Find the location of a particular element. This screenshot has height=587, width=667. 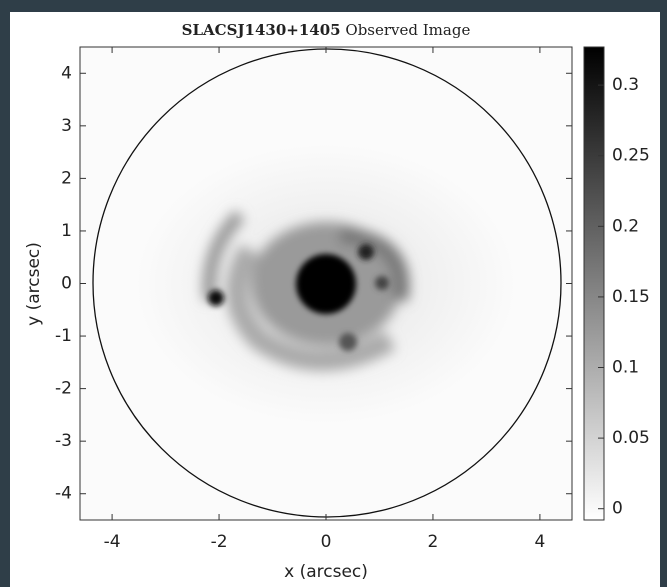

colorbar-tick-label: 0 is located at coordinates (617, 509).